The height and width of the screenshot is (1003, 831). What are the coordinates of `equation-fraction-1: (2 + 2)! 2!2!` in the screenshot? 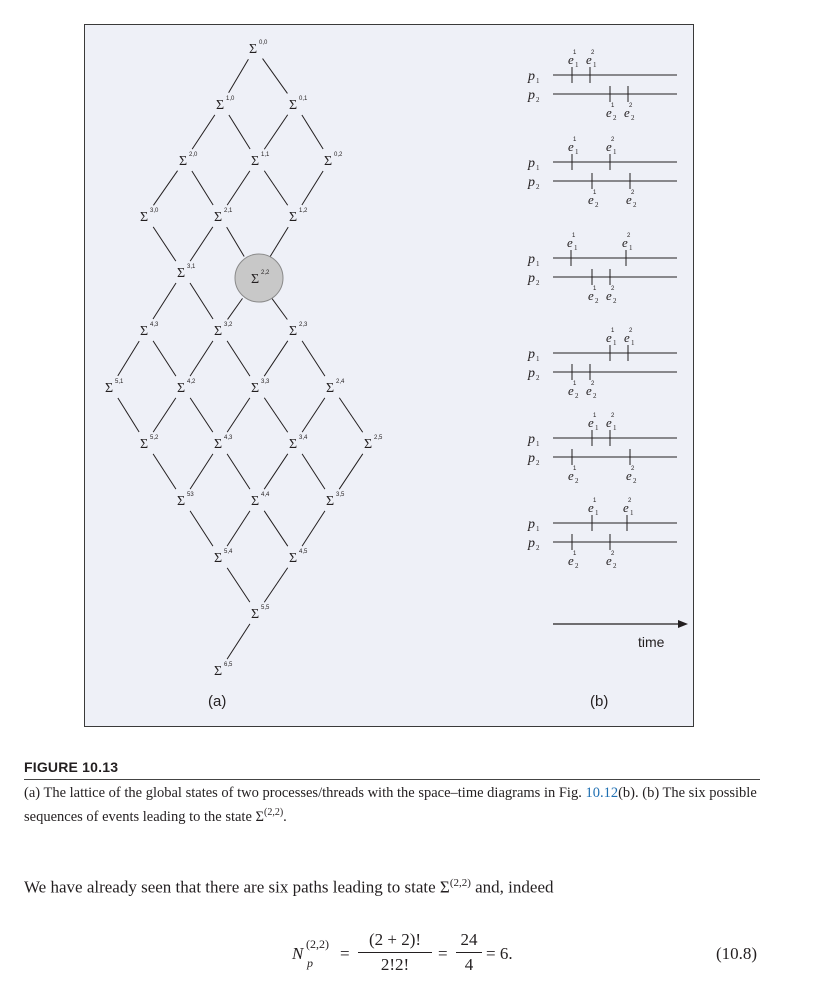 It's located at (395, 952).